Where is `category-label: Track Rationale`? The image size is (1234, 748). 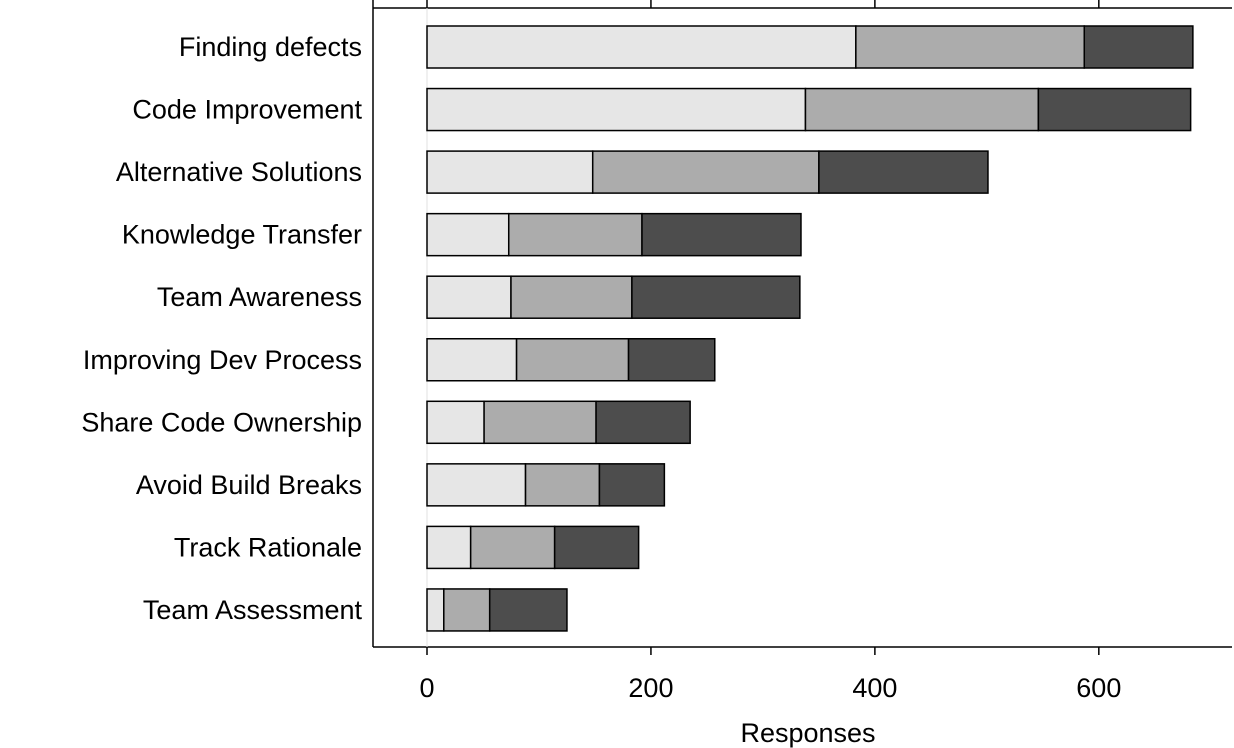
category-label: Track Rationale is located at coordinates (268, 547).